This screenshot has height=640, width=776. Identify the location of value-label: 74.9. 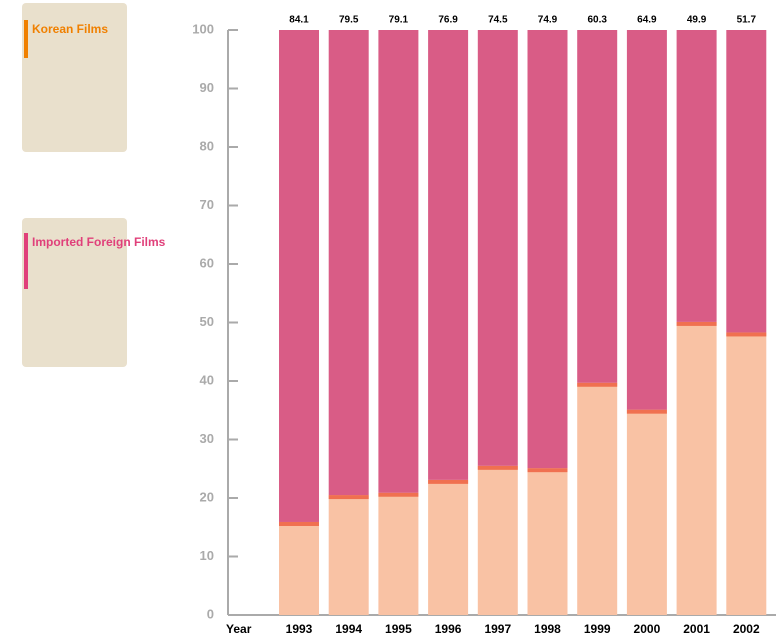
(548, 20).